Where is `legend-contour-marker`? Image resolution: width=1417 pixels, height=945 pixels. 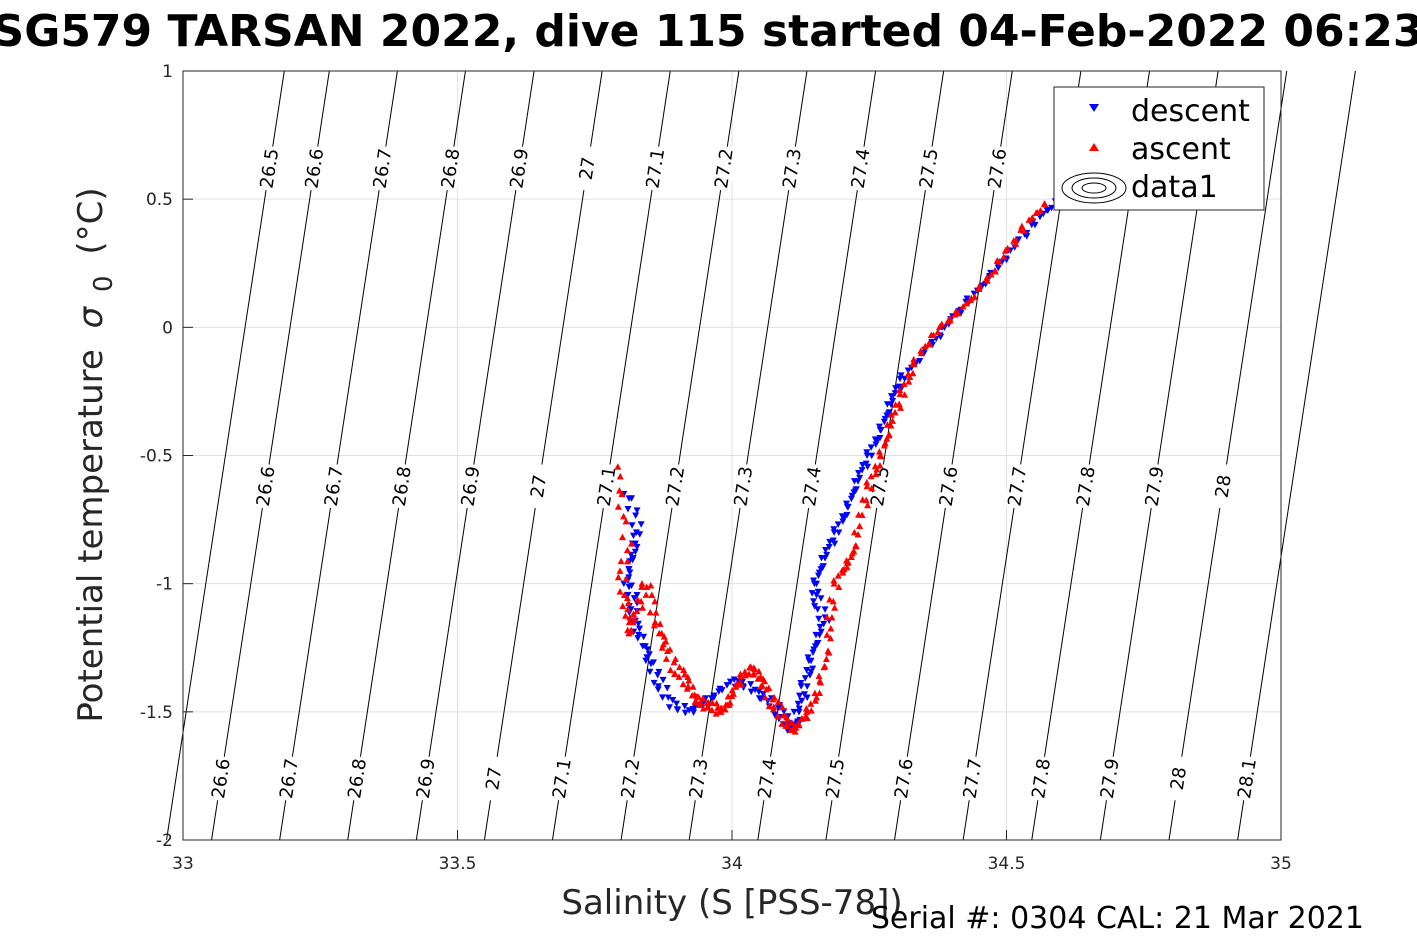 legend-contour-marker is located at coordinates (1094, 188).